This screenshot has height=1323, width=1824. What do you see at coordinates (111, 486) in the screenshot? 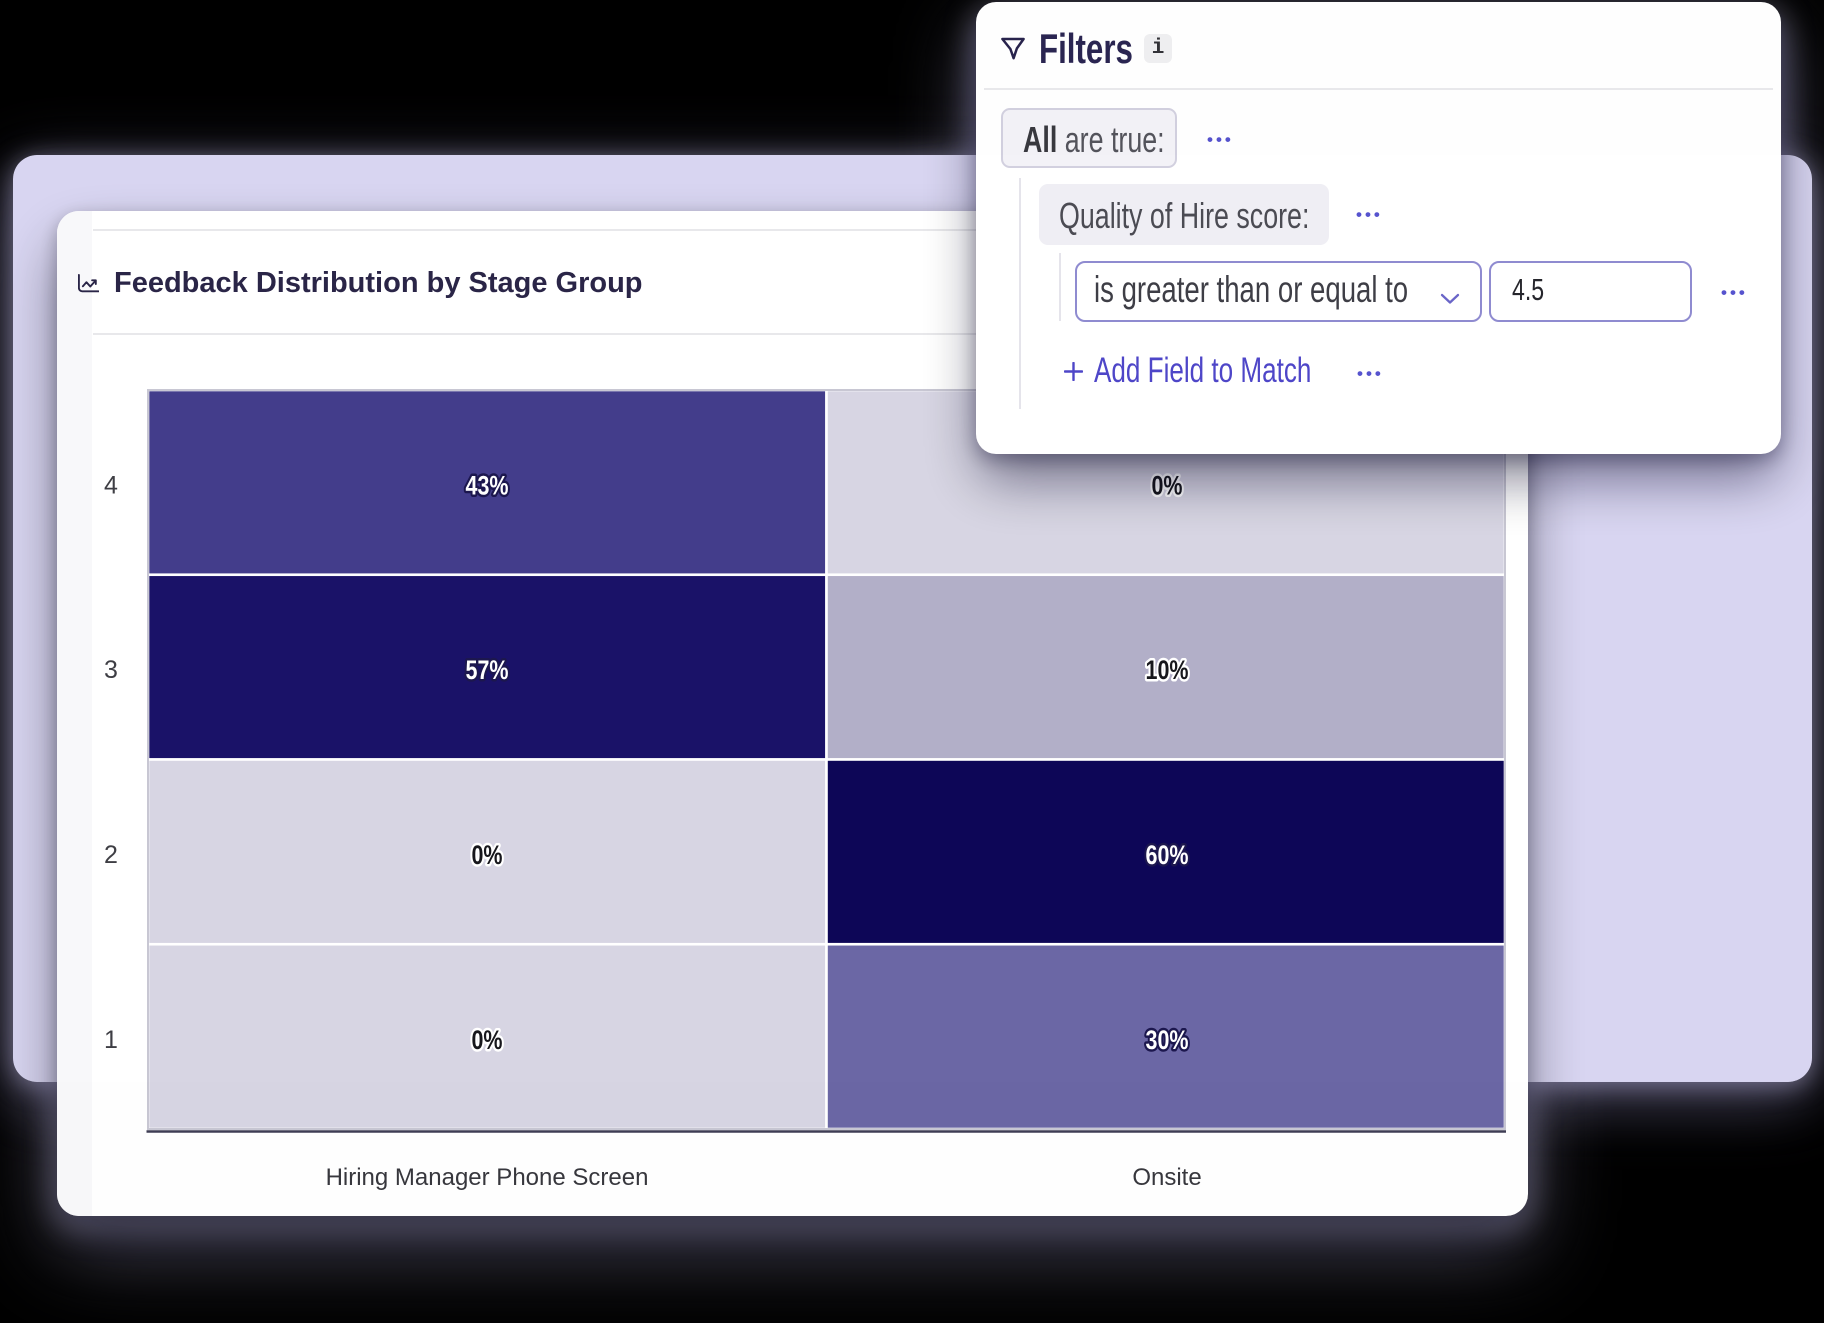
I see `svg-text: 4` at bounding box center [111, 486].